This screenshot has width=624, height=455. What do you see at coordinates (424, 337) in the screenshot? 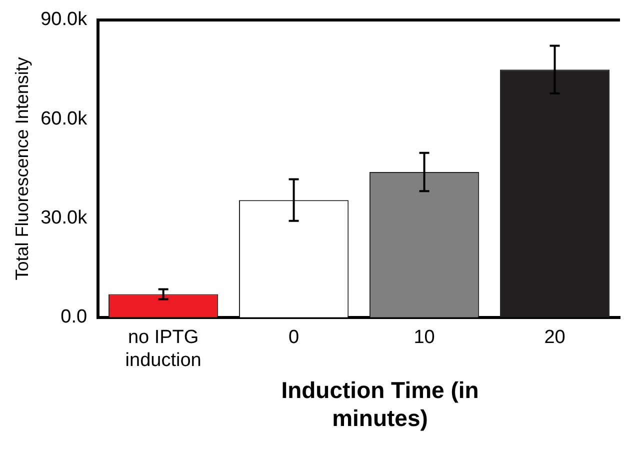
I see `x-tick-label: 10` at bounding box center [424, 337].